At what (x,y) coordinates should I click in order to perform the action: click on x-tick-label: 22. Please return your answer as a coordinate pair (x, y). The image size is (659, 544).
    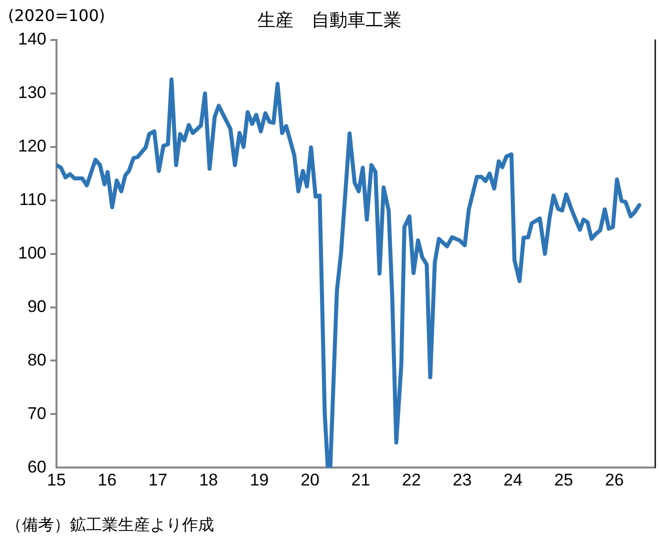
    Looking at the image, I should click on (411, 480).